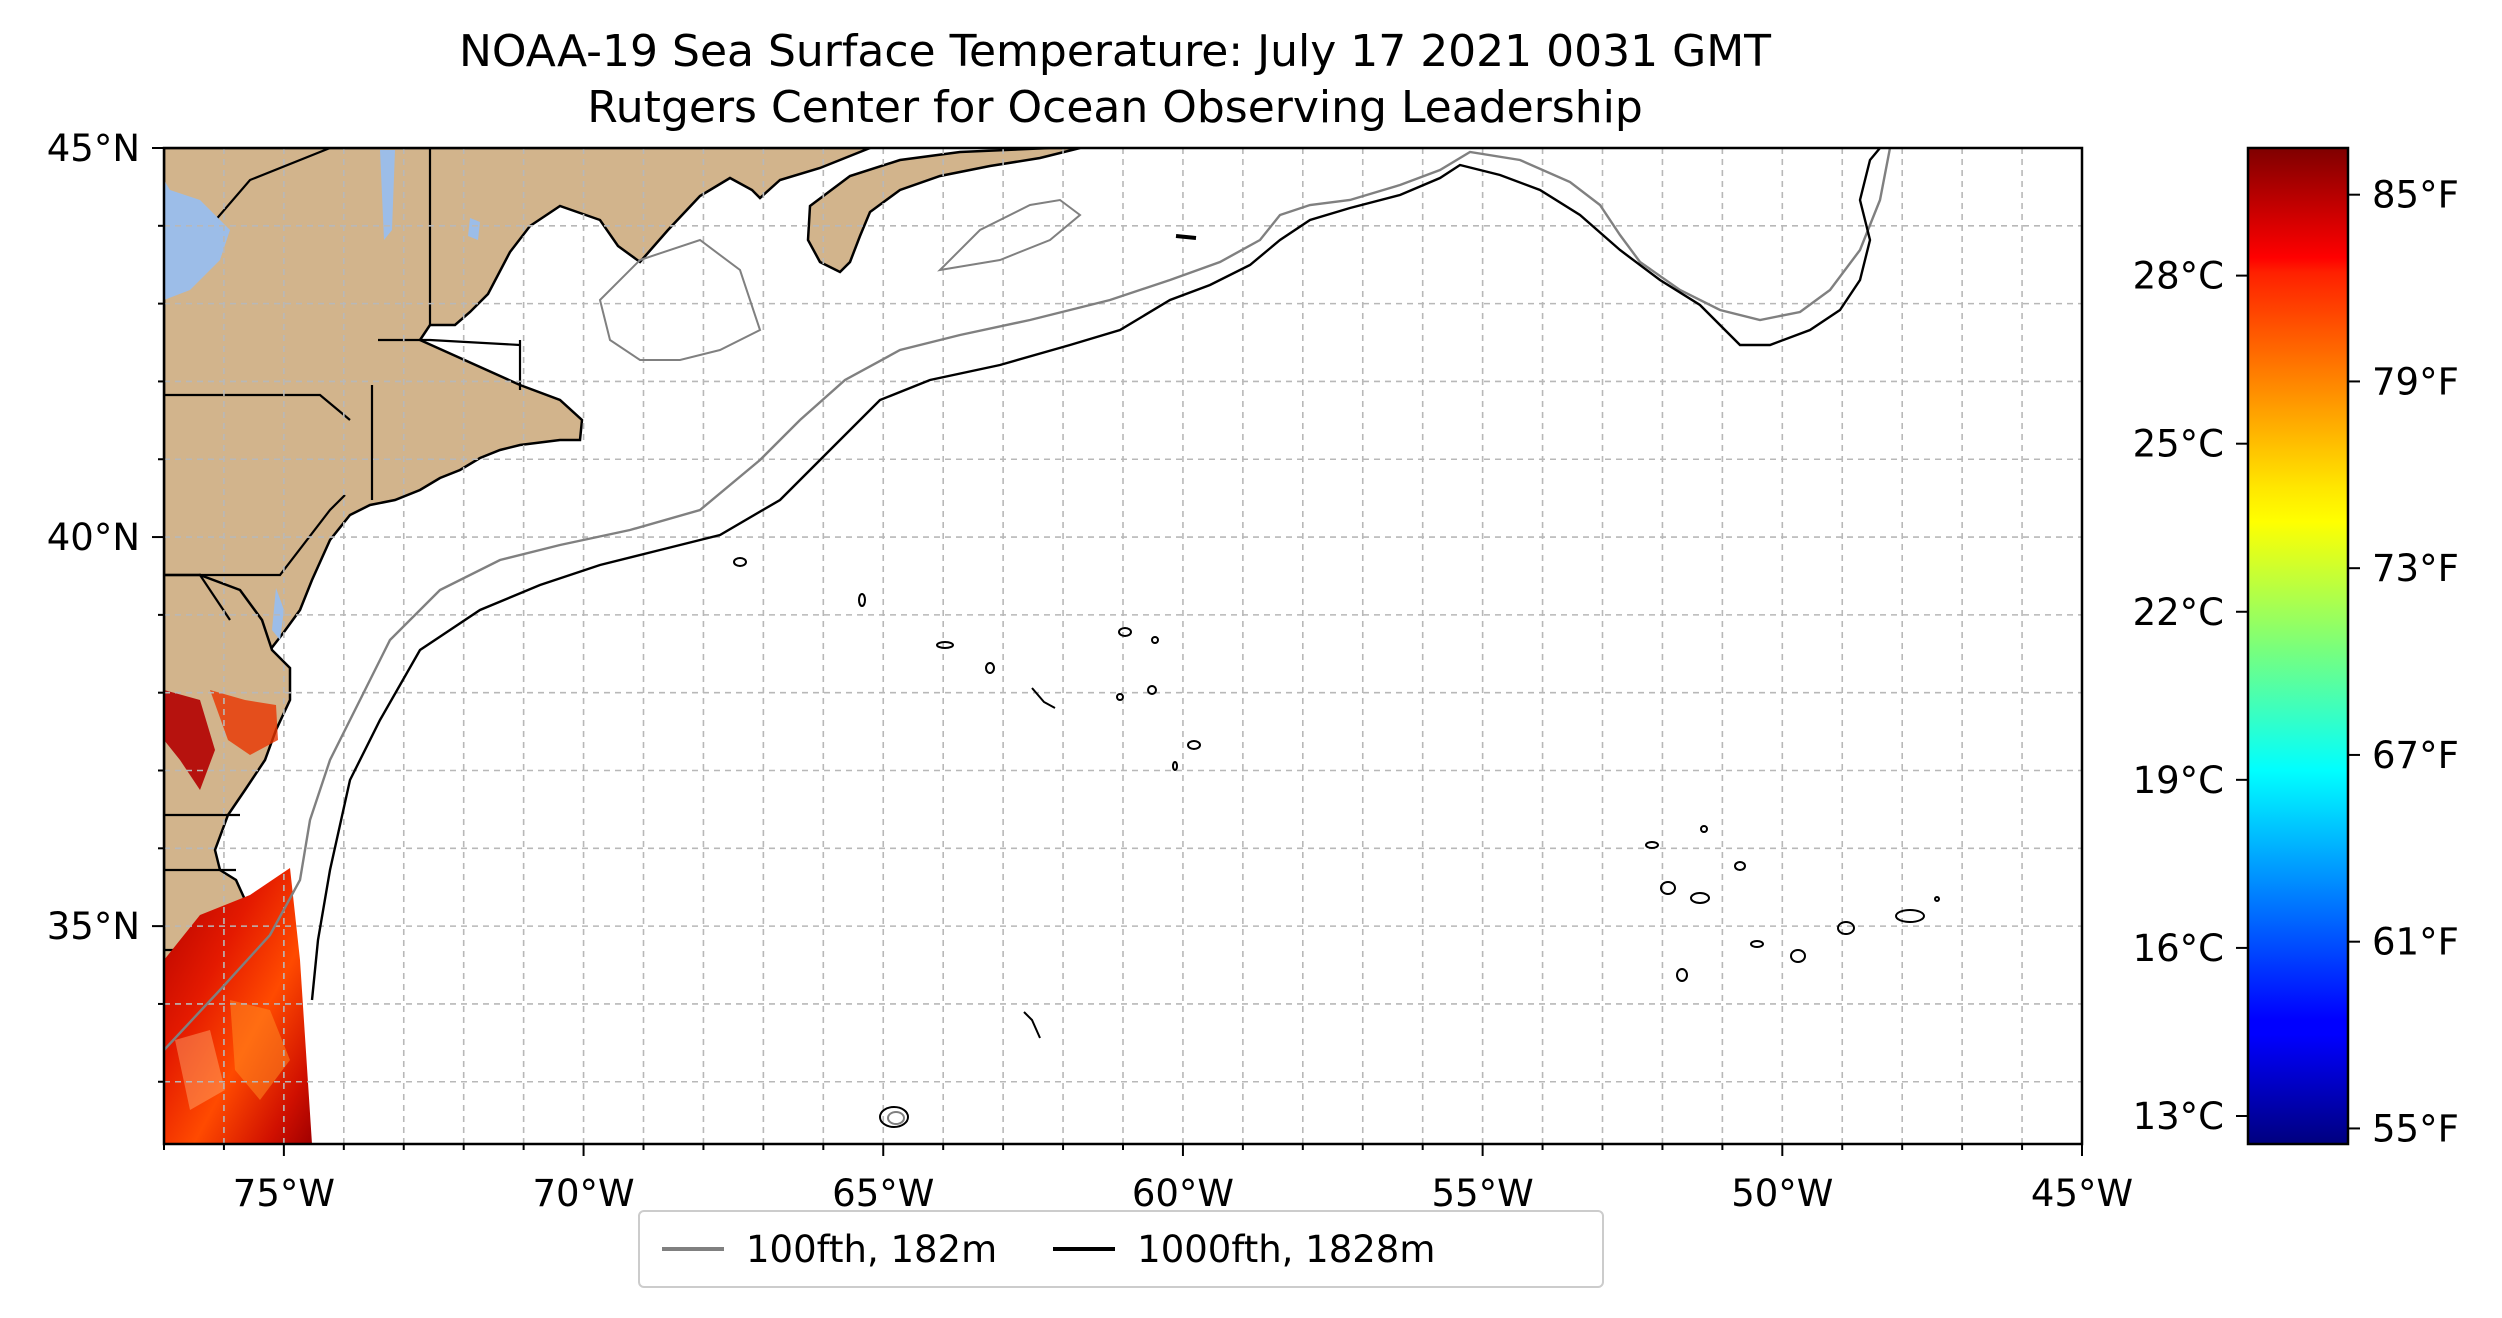 The width and height of the screenshot is (2502, 1318). I want to click on colorbar-celsius-label: 13°C, so click(2178, 1116).